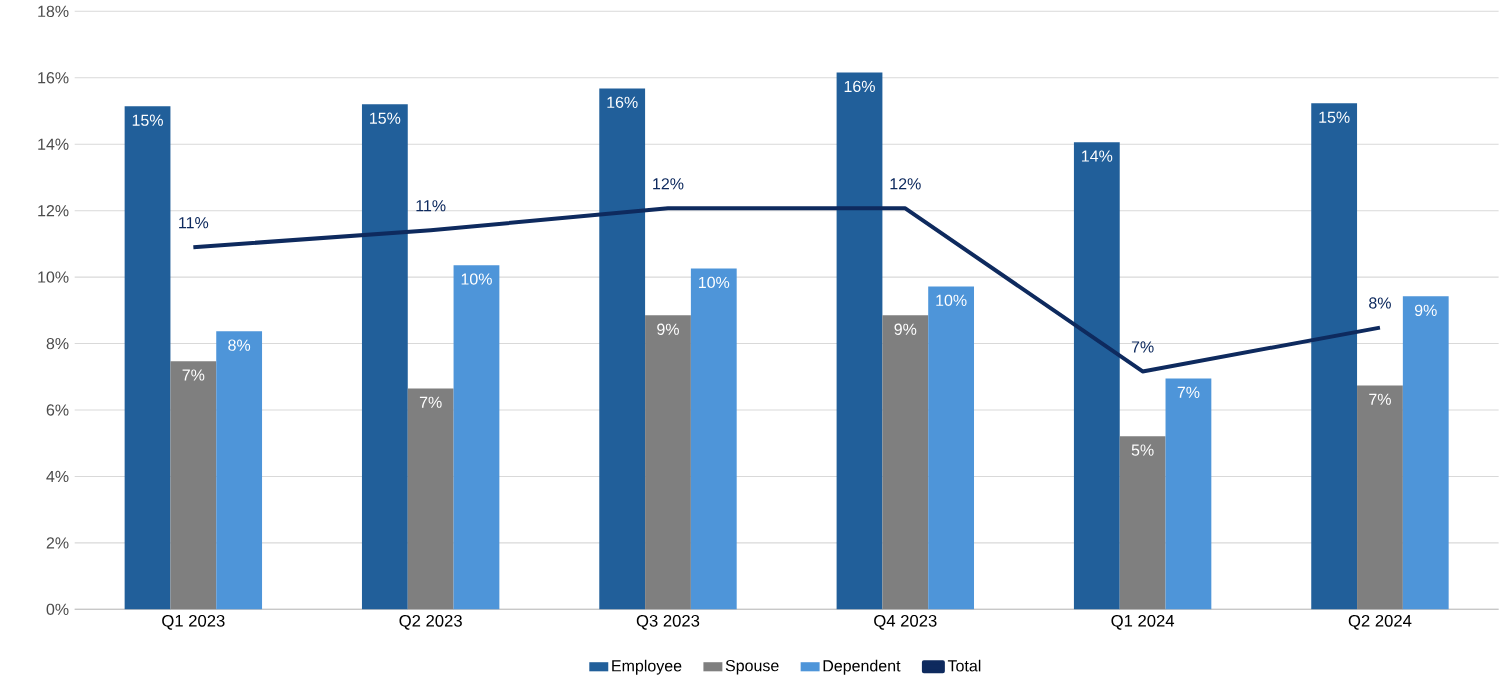  What do you see at coordinates (668, 622) in the screenshot?
I see `x-tick-label: Q3 2023` at bounding box center [668, 622].